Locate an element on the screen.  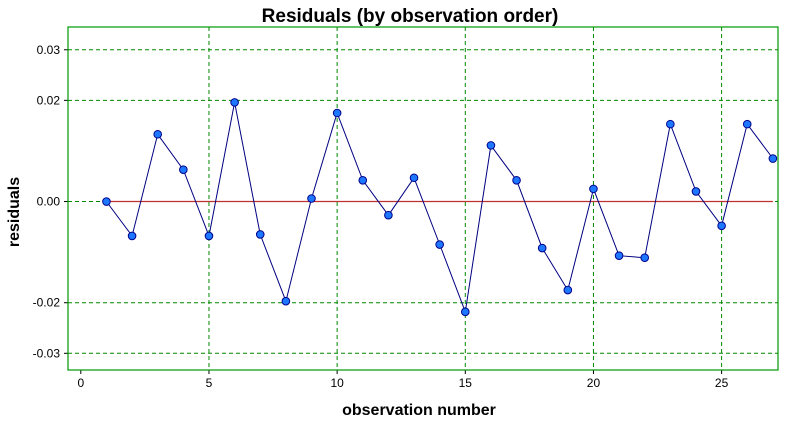
x-tick-label: 25 is located at coordinates (722, 383).